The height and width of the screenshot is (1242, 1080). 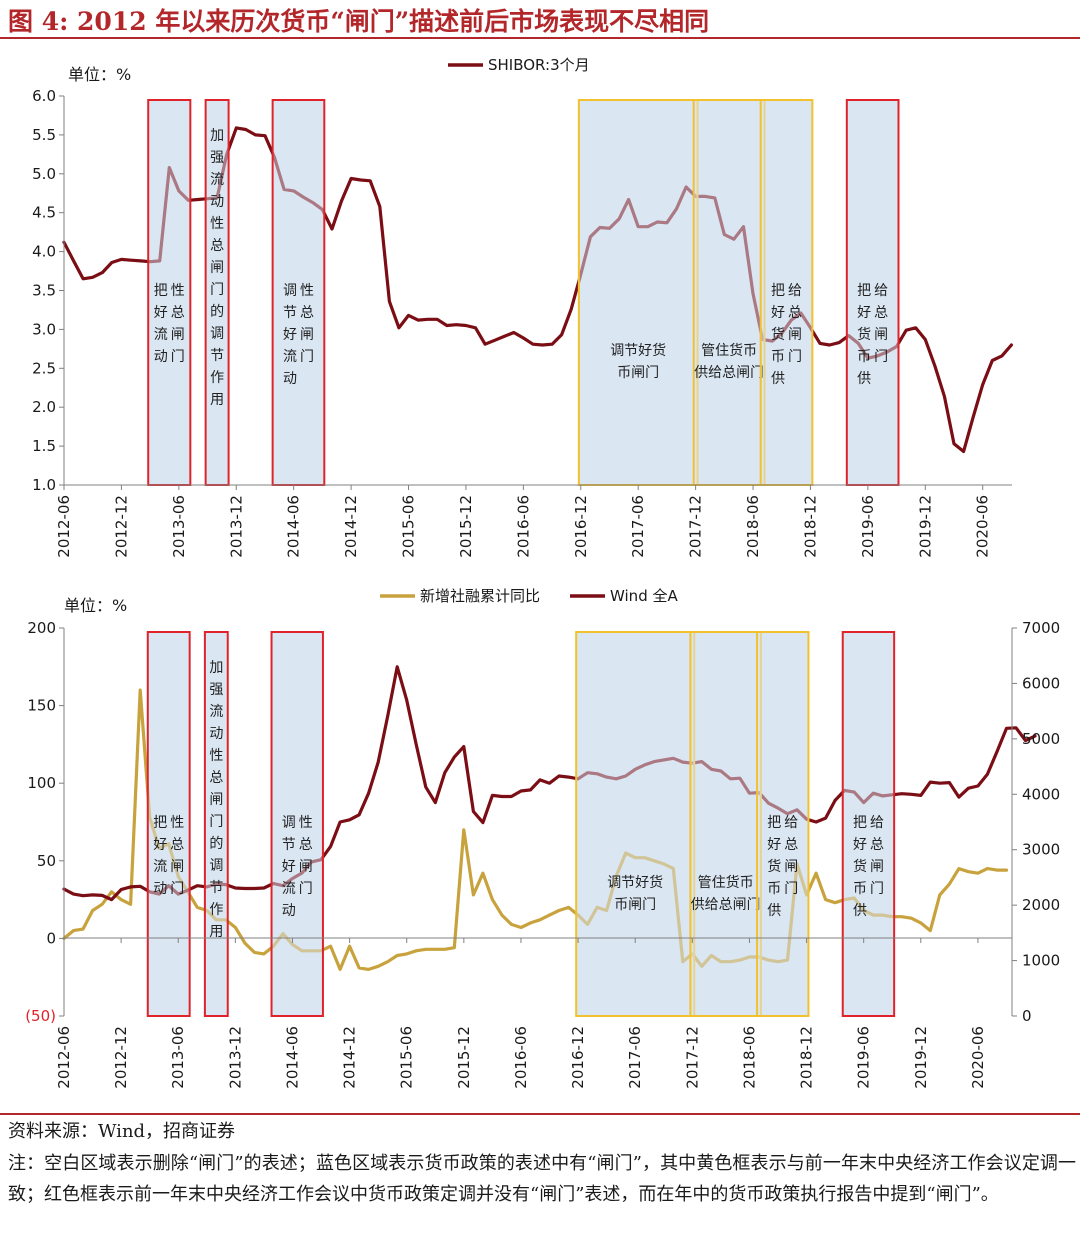 What do you see at coordinates (635, 905) in the screenshot?
I see `gate-label-line: 币闸门` at bounding box center [635, 905].